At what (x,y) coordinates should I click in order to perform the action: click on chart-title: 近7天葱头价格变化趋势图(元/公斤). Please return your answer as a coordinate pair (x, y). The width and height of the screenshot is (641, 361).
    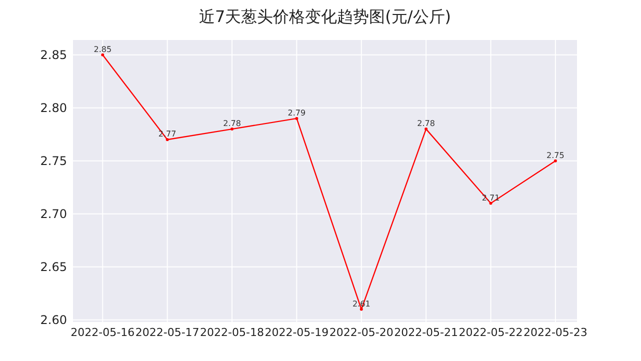
    Looking at the image, I should click on (325, 16).